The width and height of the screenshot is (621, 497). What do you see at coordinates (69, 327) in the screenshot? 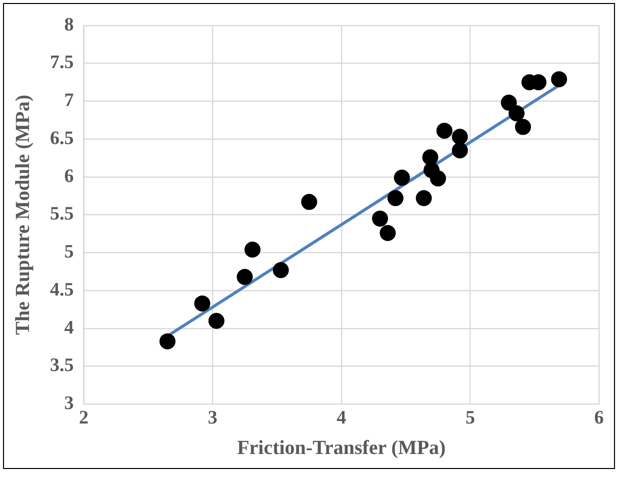
I see `y-tick-label: 4` at bounding box center [69, 327].